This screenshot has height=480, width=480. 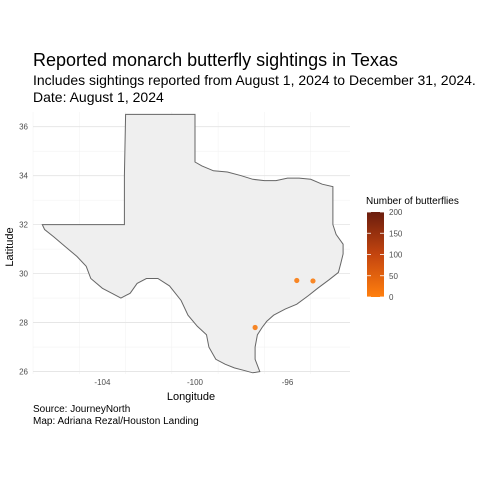 What do you see at coordinates (23, 176) in the screenshot?
I see `y-tick-label: 34` at bounding box center [23, 176].